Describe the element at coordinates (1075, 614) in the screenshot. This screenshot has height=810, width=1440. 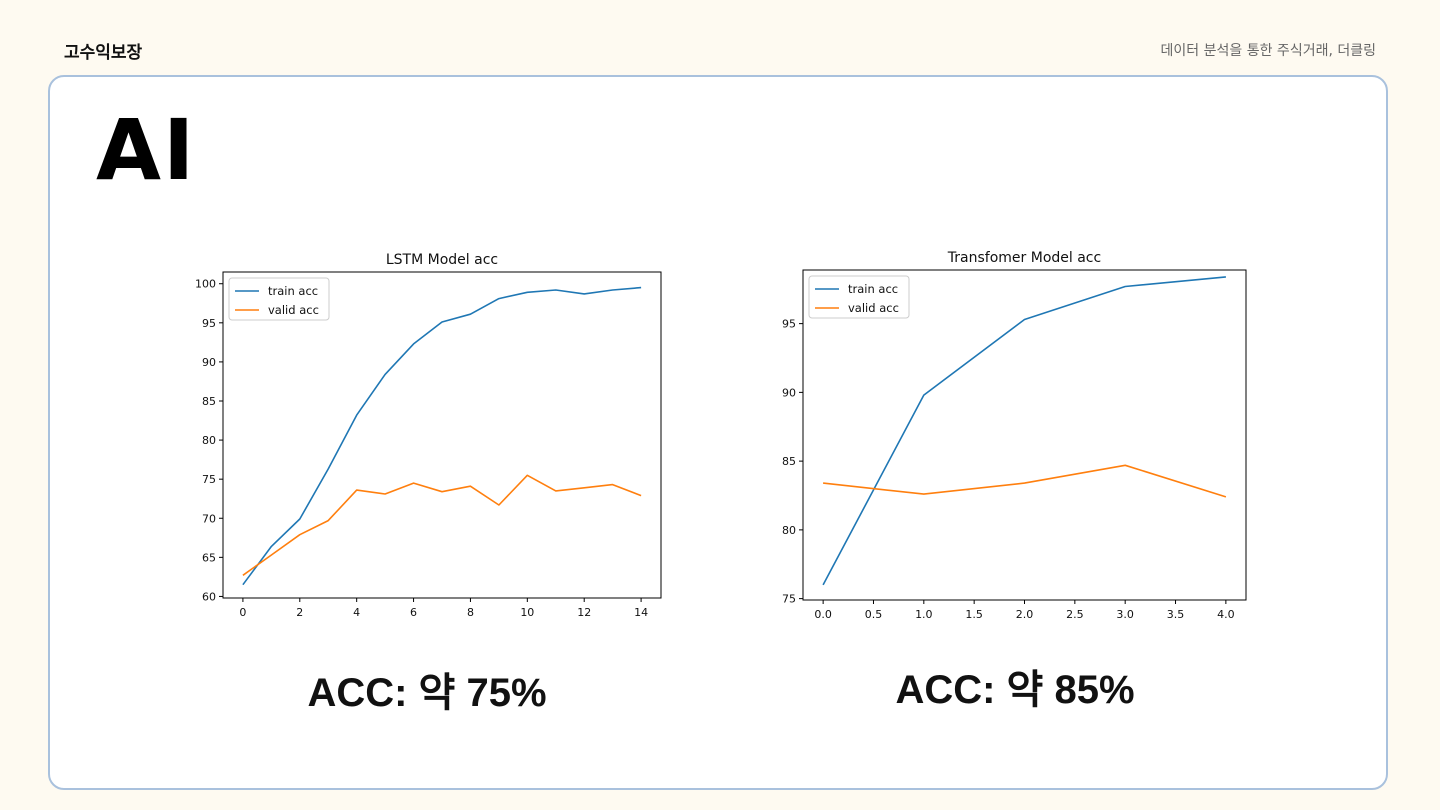
I see `x-tick-label: 2.5` at that location.